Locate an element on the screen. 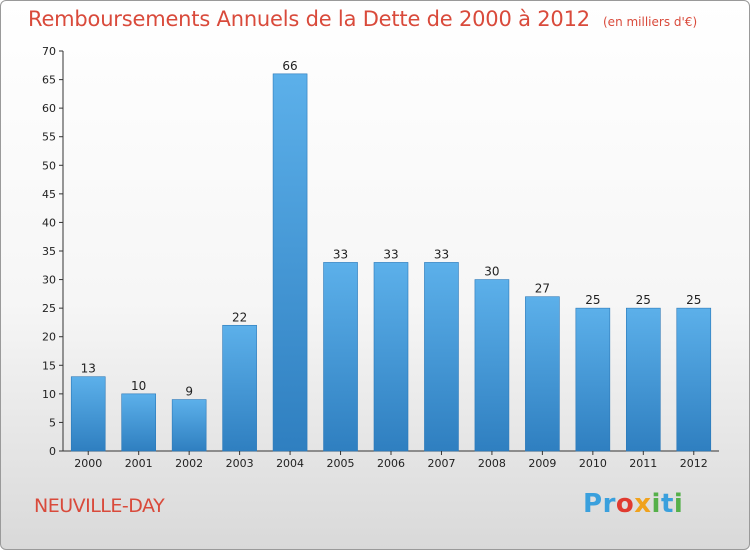 This screenshot has height=550, width=750. data-label: 30 is located at coordinates (491, 272).